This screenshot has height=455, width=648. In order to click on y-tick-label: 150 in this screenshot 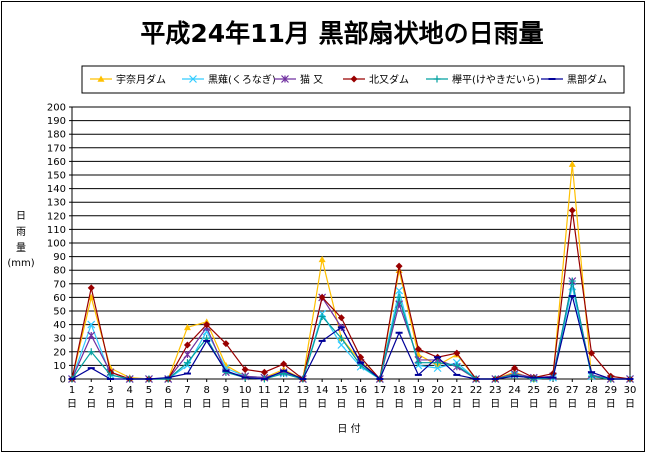, I will do `click(56, 176)`.